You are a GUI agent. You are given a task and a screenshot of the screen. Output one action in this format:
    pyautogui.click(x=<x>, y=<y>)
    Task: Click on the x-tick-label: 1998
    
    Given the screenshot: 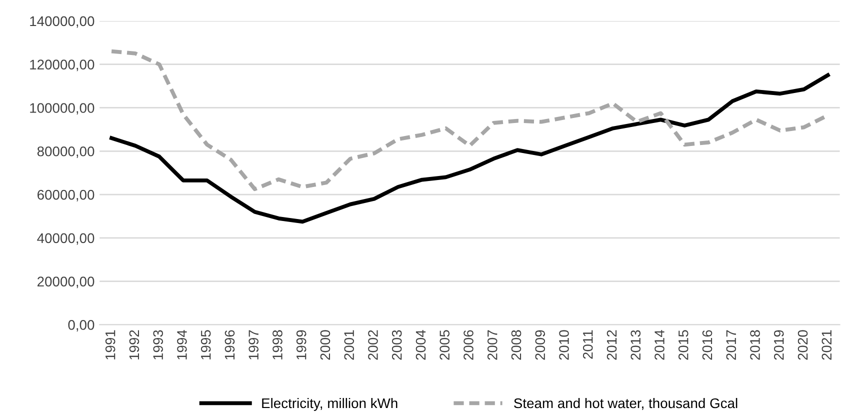 What is the action you would take?
    pyautogui.click(x=277, y=345)
    